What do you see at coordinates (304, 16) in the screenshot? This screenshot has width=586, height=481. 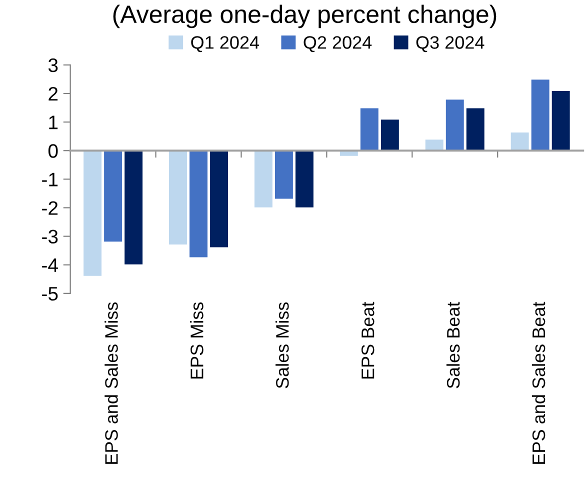 I see `chart-title: (Average one-day percent change)` at bounding box center [304, 16].